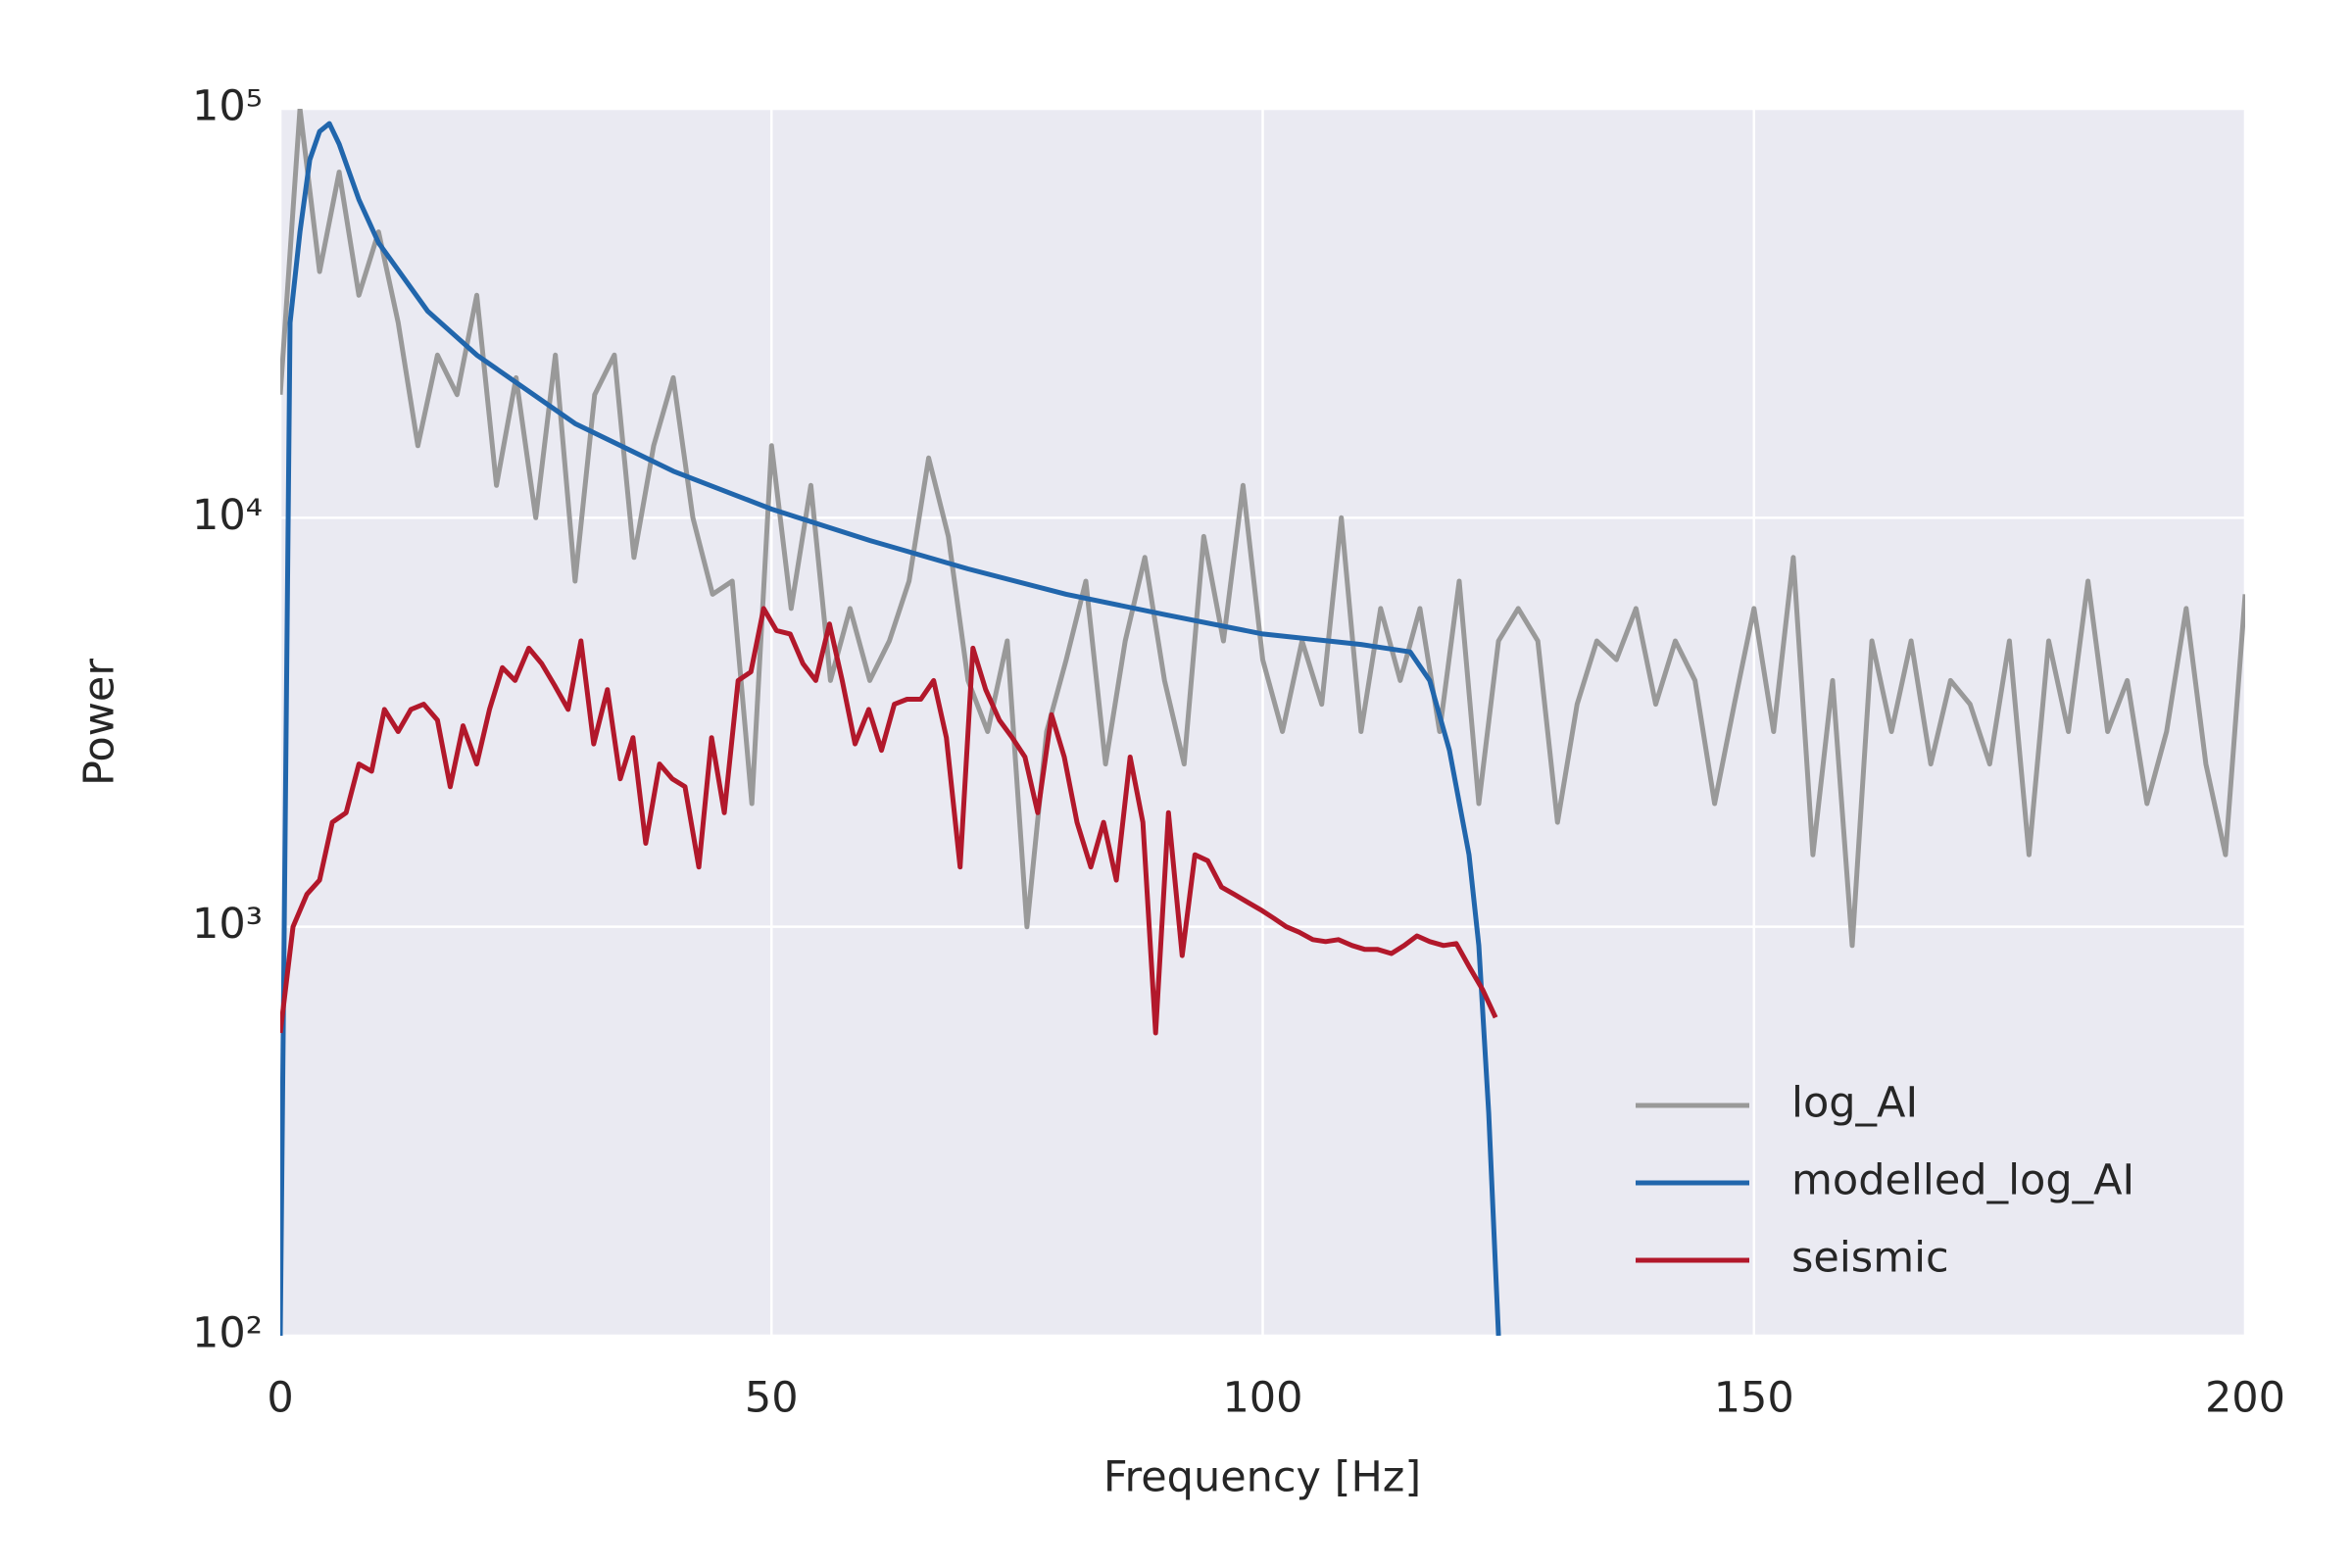  What do you see at coordinates (227, 106) in the screenshot?
I see `y-tick-label: 10⁵` at bounding box center [227, 106].